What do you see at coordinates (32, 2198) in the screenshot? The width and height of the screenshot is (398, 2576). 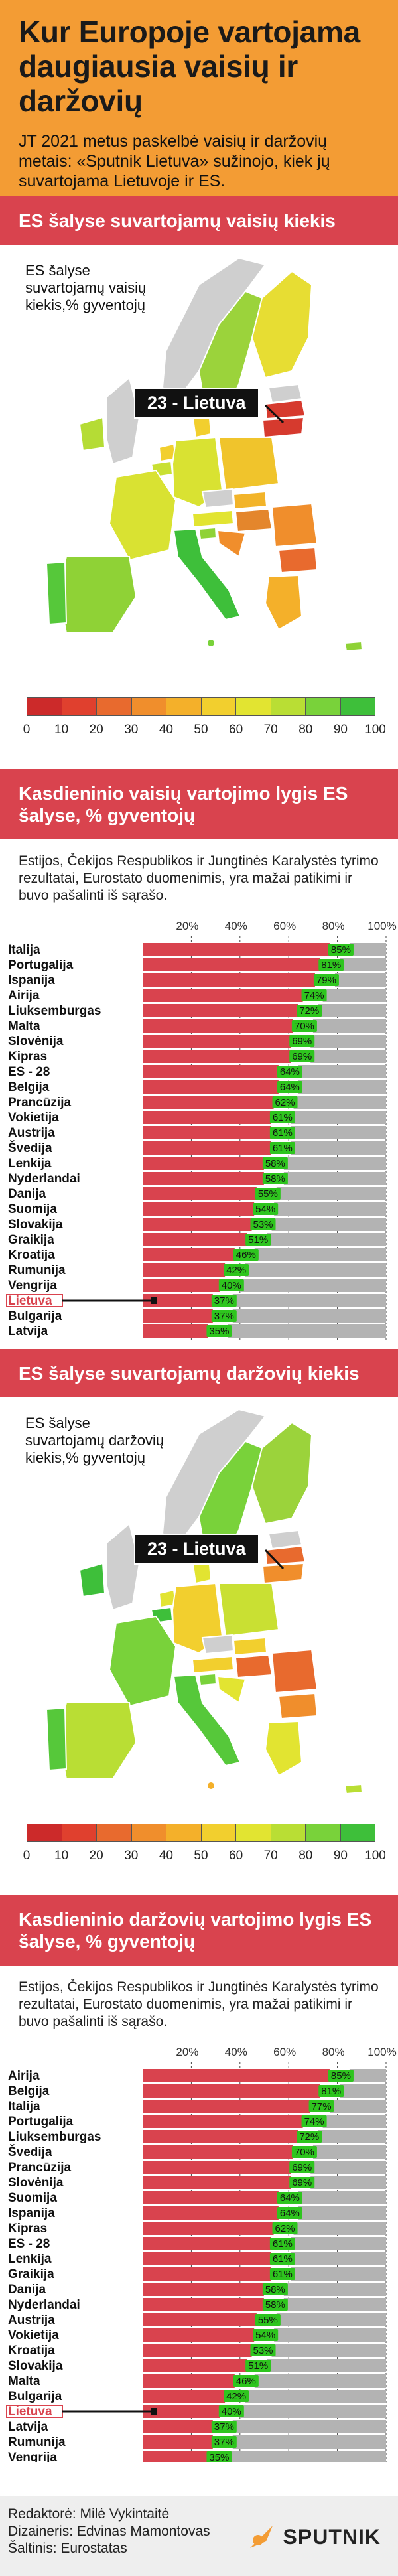 I see `category-label: Suomija` at bounding box center [32, 2198].